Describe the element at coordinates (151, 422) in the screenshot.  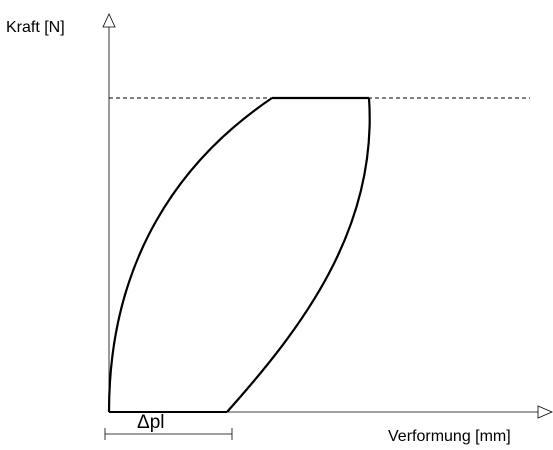
I see `delta-pl-label: Δpl` at that location.